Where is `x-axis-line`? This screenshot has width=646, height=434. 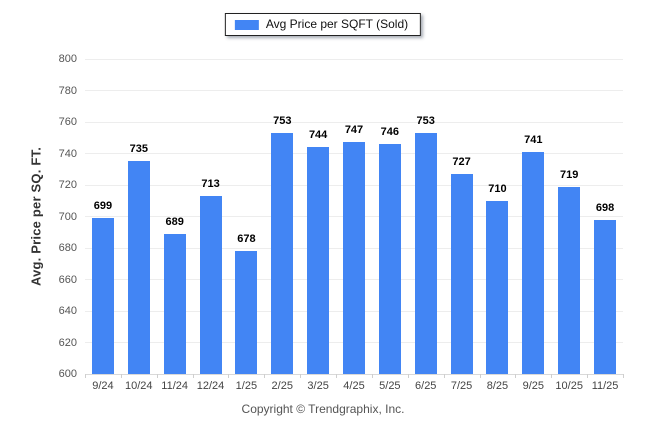 x-axis-line is located at coordinates (354, 374).